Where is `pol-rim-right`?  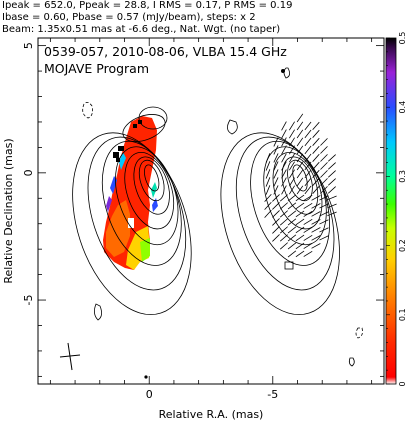
pol-rim-right is located at coordinates (154, 190).